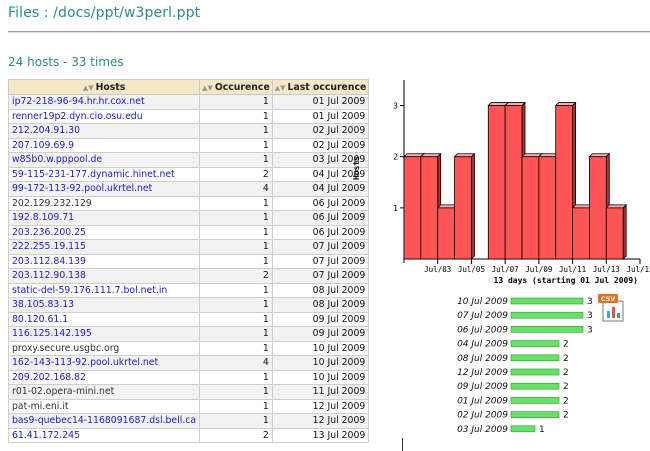 Image resolution: width=650 pixels, height=451 pixels. Describe the element at coordinates (104, 406) in the screenshot. I see `host-name: pat-mi.eni.it` at that location.